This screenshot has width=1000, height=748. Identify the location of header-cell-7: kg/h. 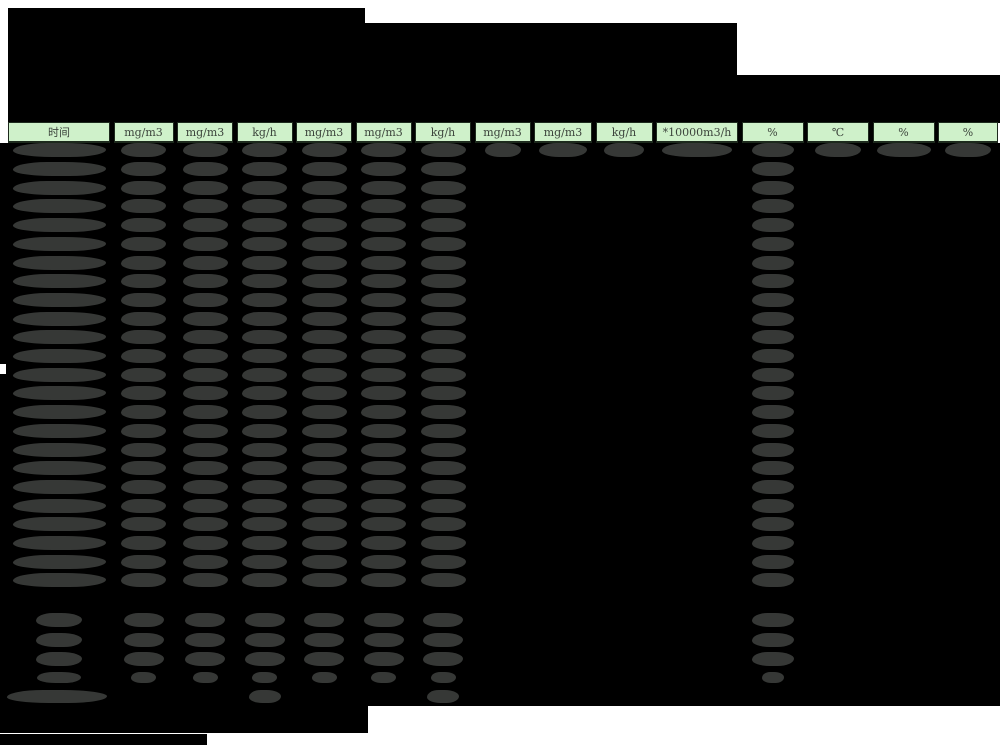
(443, 132).